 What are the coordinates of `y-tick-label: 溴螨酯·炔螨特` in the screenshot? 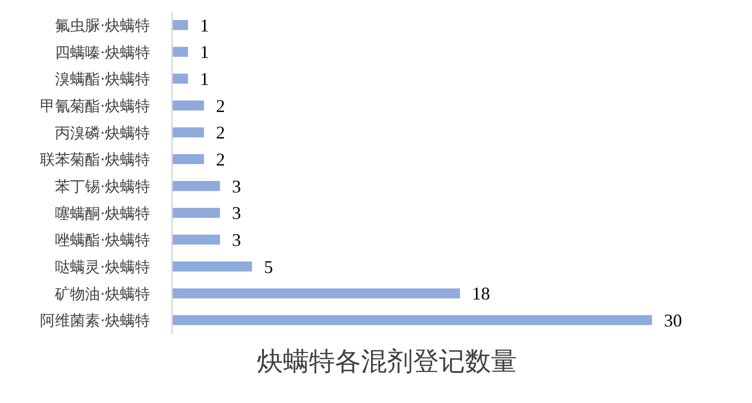 It's located at (102, 79).